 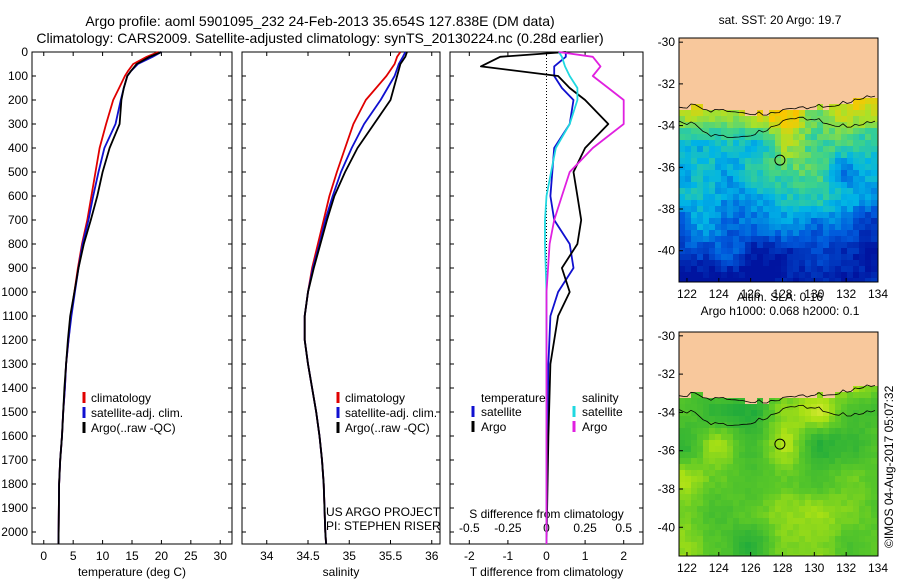 I want to click on map-y-tick-label: -34, so click(x=667, y=126).